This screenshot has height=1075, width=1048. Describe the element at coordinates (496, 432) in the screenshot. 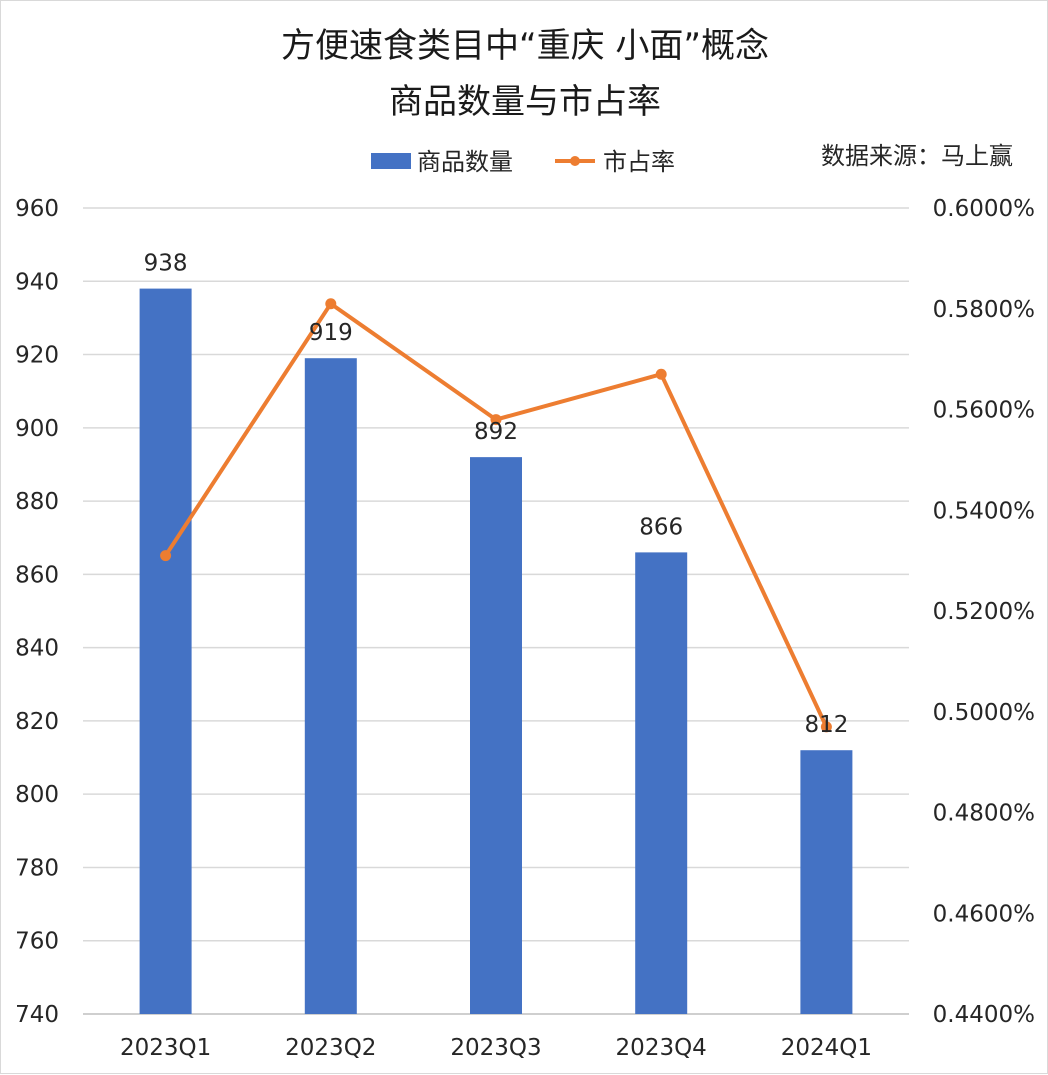

I see `bar-data-label: 892` at that location.